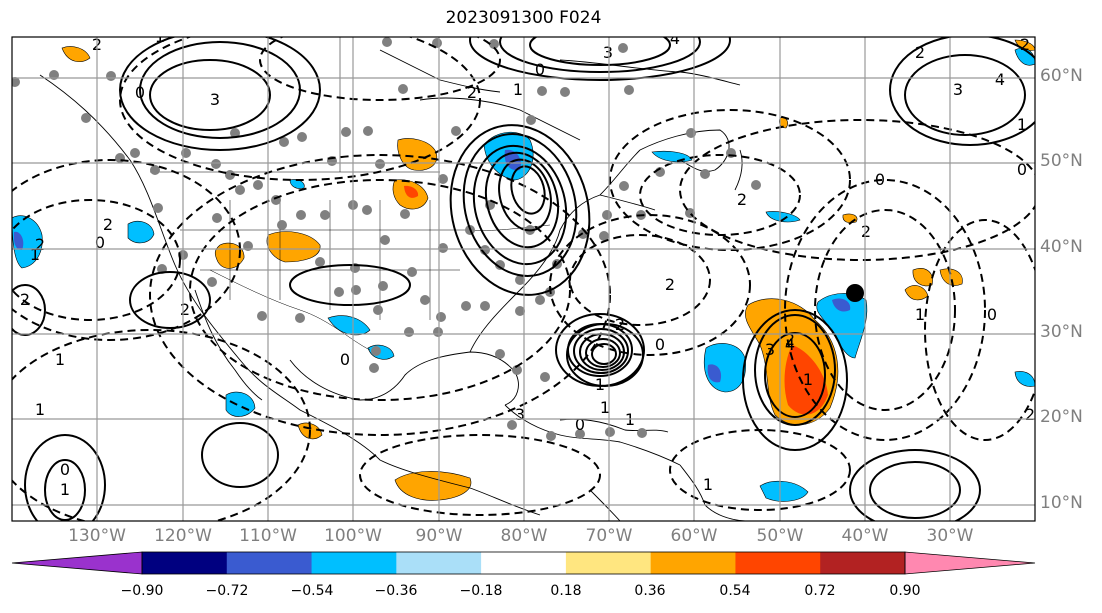  What do you see at coordinates (609, 536) in the screenshot?
I see `lon-label-70w: 70°W` at bounding box center [609, 536].